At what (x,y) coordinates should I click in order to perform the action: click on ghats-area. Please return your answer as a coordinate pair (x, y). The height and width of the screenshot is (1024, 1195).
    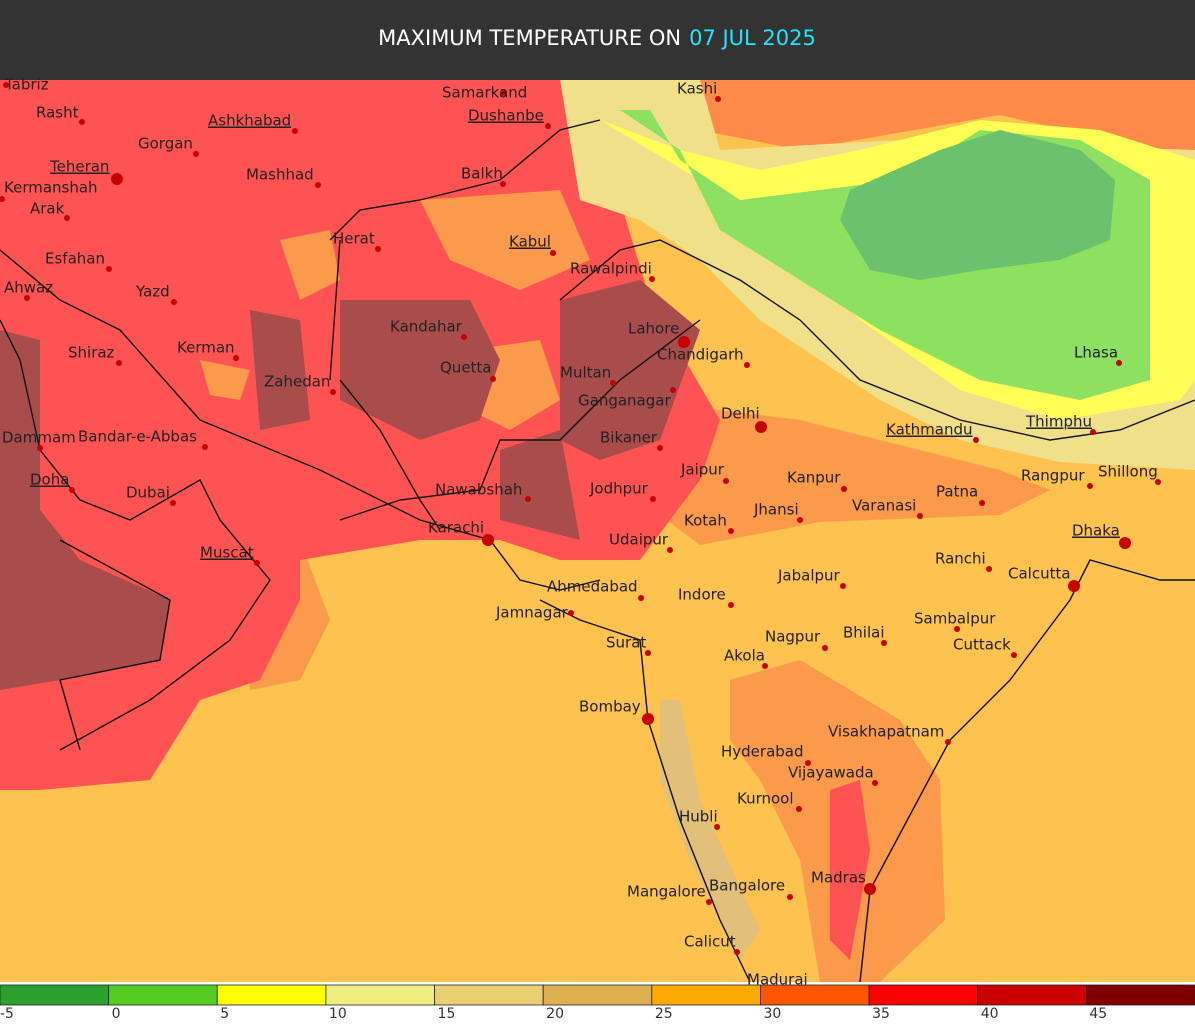
    Looking at the image, I should click on (710, 830).